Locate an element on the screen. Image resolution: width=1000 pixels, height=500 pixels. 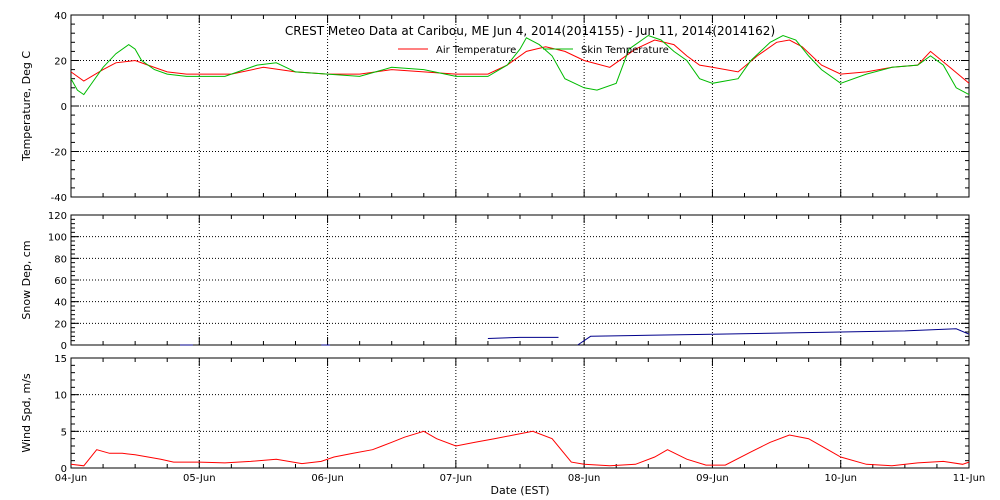
x-tick-label: 08-Jun is located at coordinates (584, 478).